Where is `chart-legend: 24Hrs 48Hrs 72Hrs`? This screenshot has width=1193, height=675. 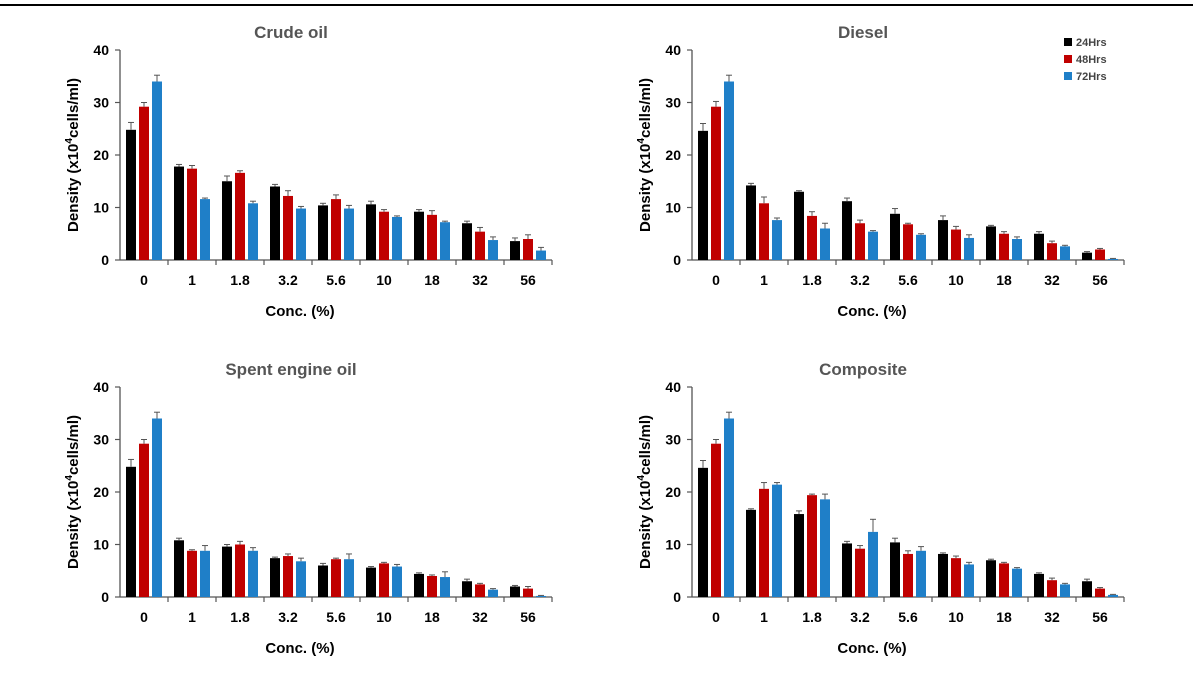 chart-legend: 24Hrs 48Hrs 72Hrs is located at coordinates (1085, 60).